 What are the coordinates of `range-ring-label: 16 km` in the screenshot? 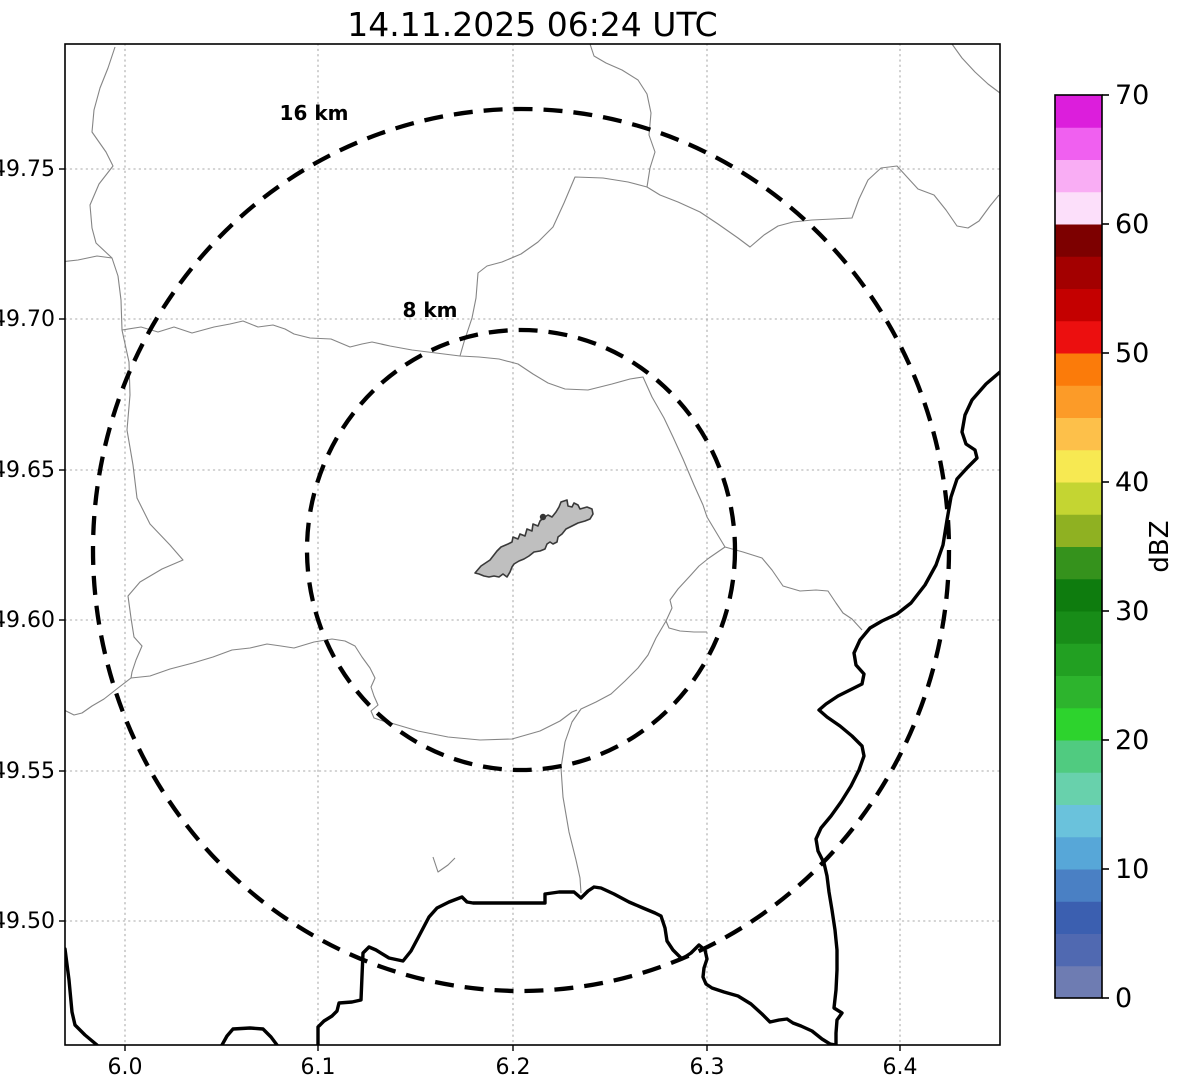 It's located at (314, 113).